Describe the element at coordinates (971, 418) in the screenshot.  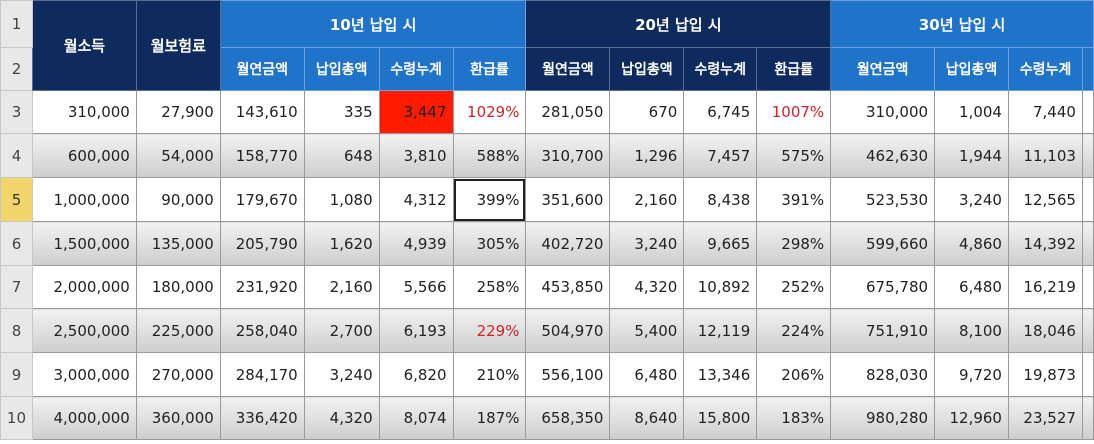
I see `cell-total-paid-30: 12,960` at that location.